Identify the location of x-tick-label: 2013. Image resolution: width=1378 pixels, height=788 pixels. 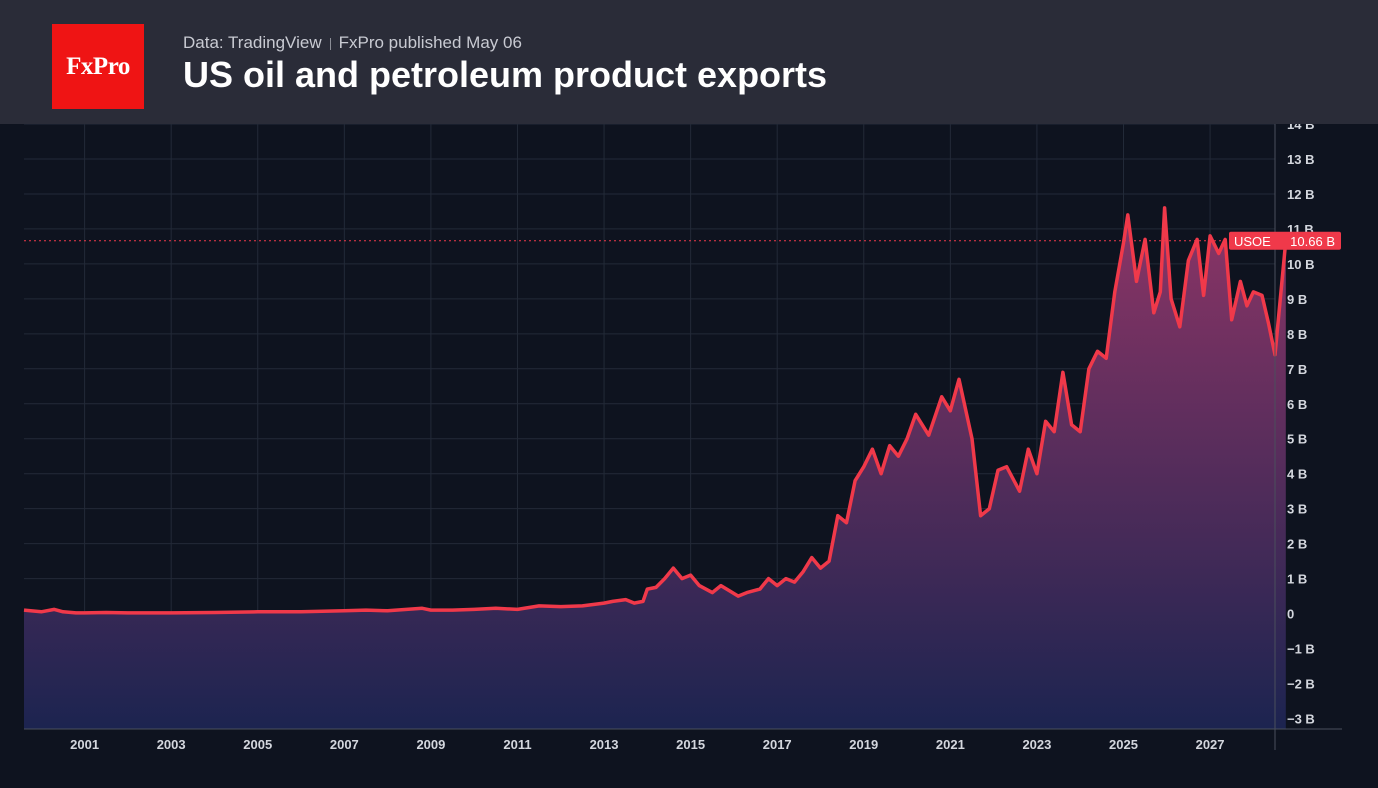
(604, 744).